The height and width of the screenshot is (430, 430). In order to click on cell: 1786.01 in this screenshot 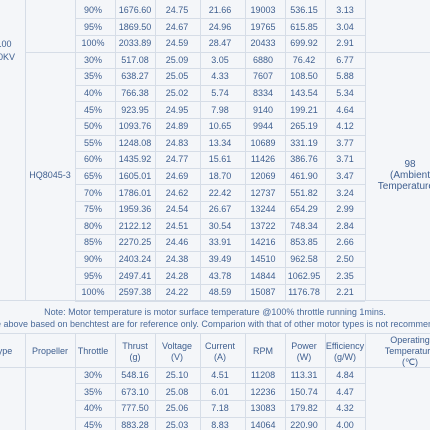, I will do `click(135, 192)`.